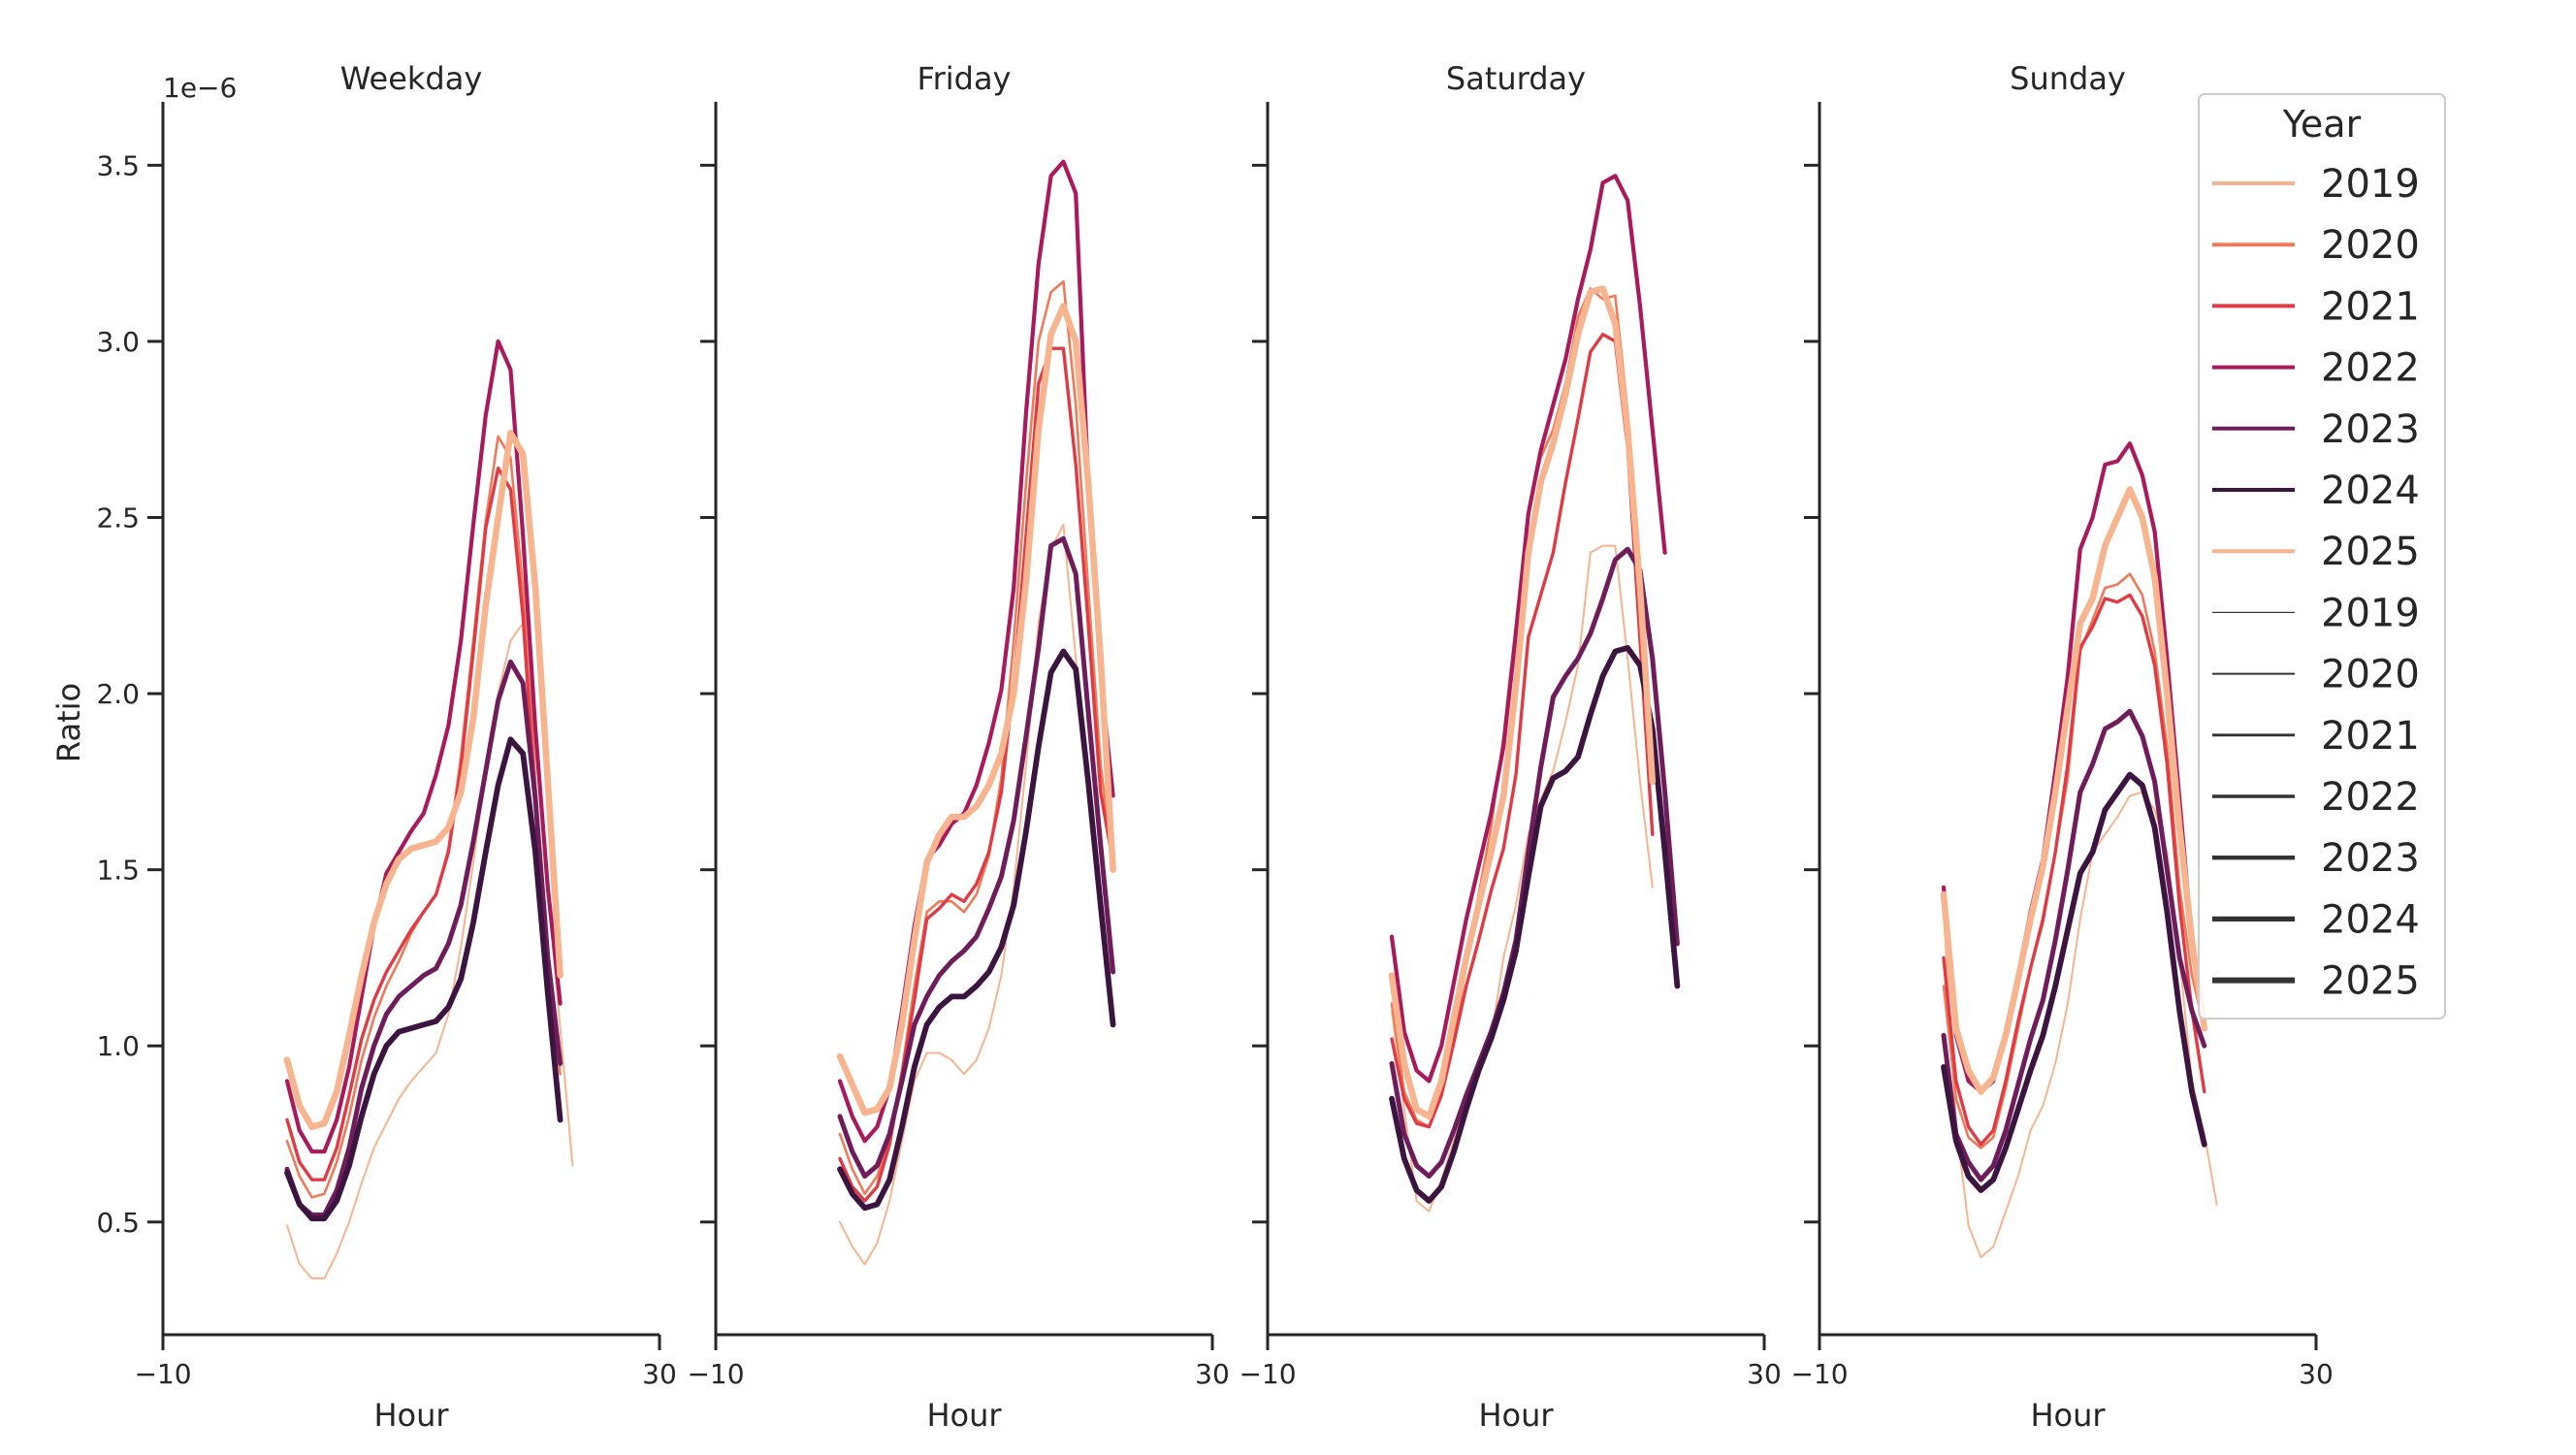 The width and height of the screenshot is (2576, 1455). What do you see at coordinates (68, 722) in the screenshot?
I see `y-axis-label: Ratio` at bounding box center [68, 722].